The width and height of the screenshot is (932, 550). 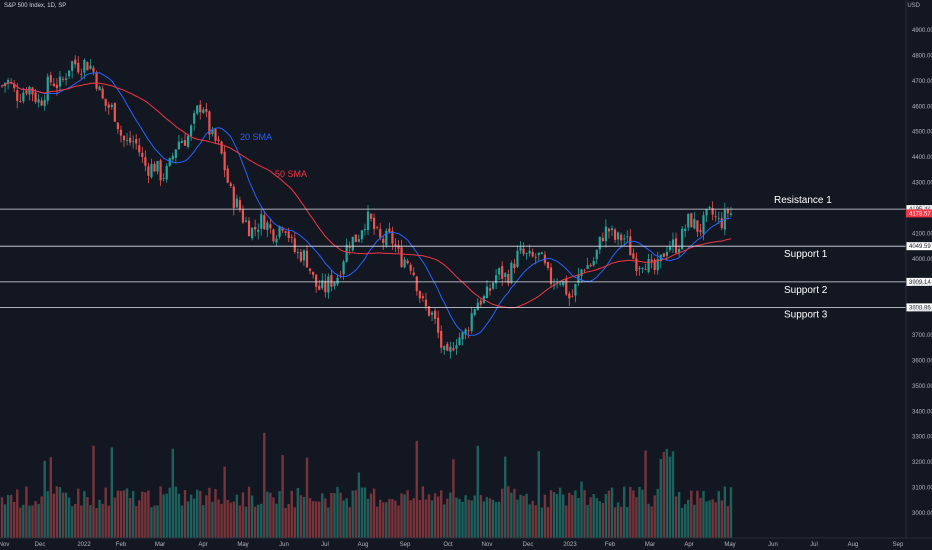 What do you see at coordinates (528, 545) in the screenshot?
I see `x-tick-label: Dec` at bounding box center [528, 545].